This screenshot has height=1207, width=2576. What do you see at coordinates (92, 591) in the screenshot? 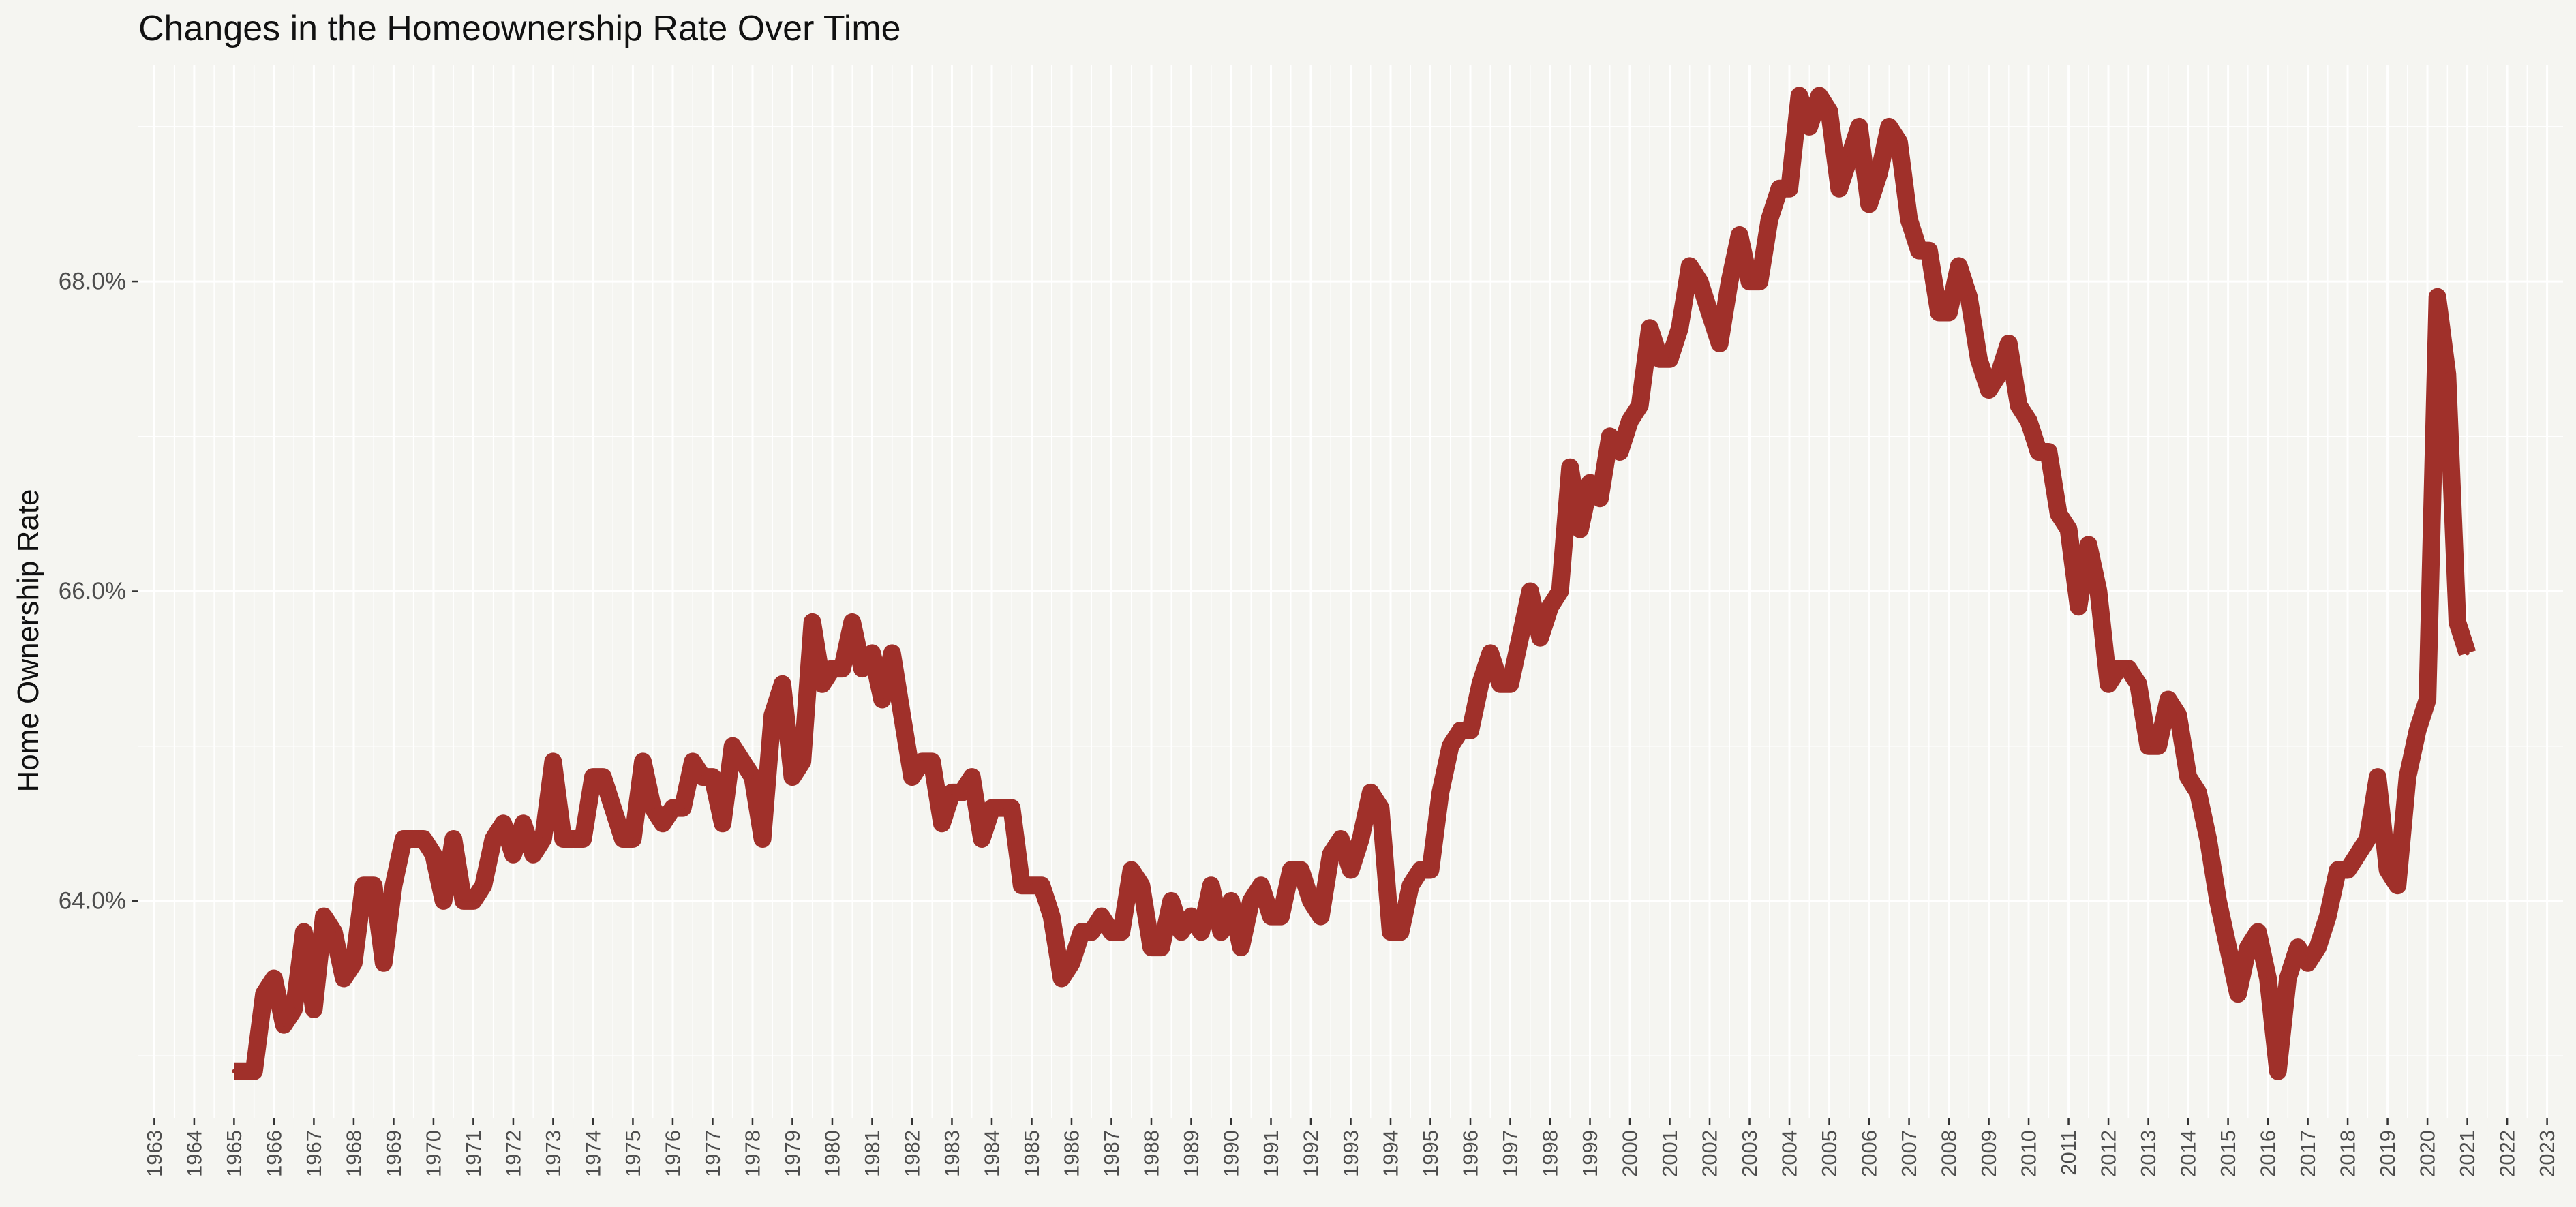
I see `y-tick-label: 66.0%` at bounding box center [92, 591].